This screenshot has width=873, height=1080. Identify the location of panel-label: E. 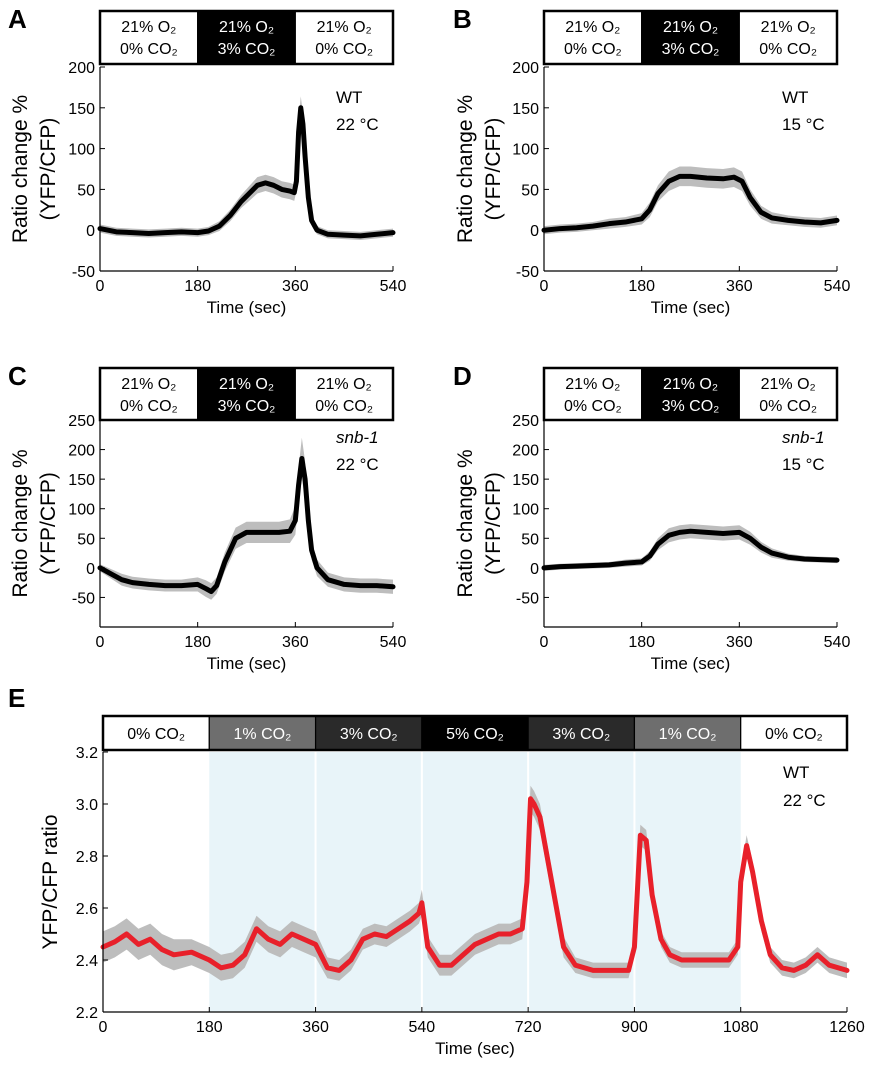
(16, 698).